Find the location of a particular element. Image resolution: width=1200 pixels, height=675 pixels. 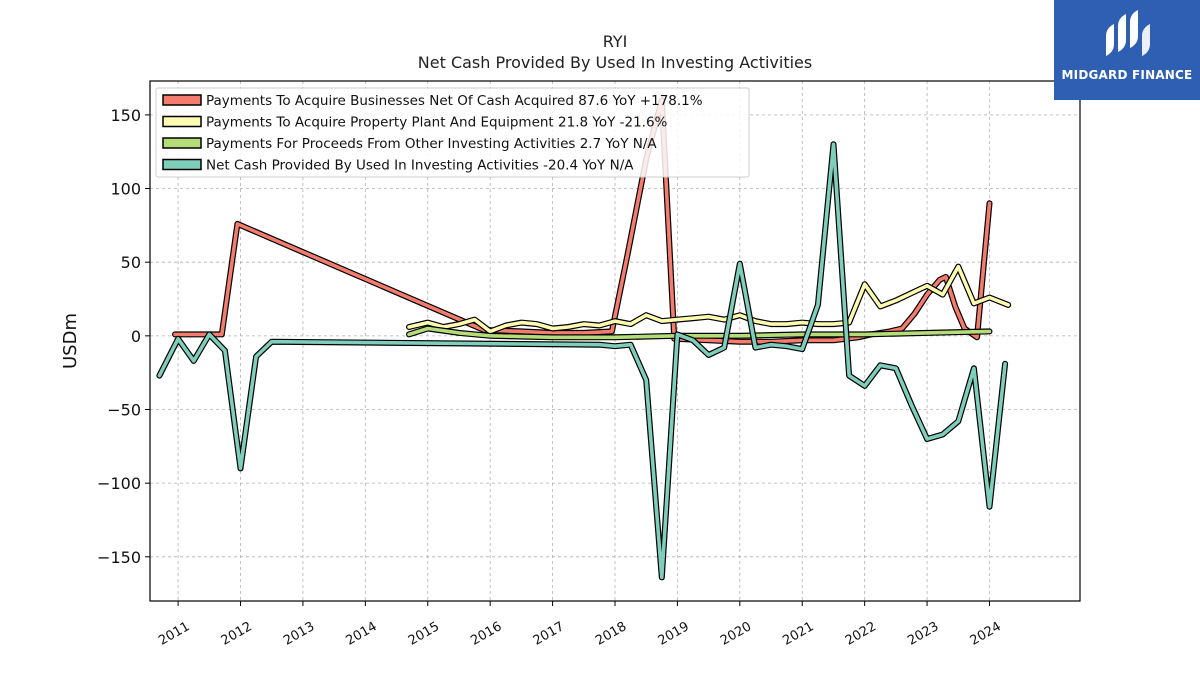

x-tick-label: 2017 is located at coordinates (549, 634).